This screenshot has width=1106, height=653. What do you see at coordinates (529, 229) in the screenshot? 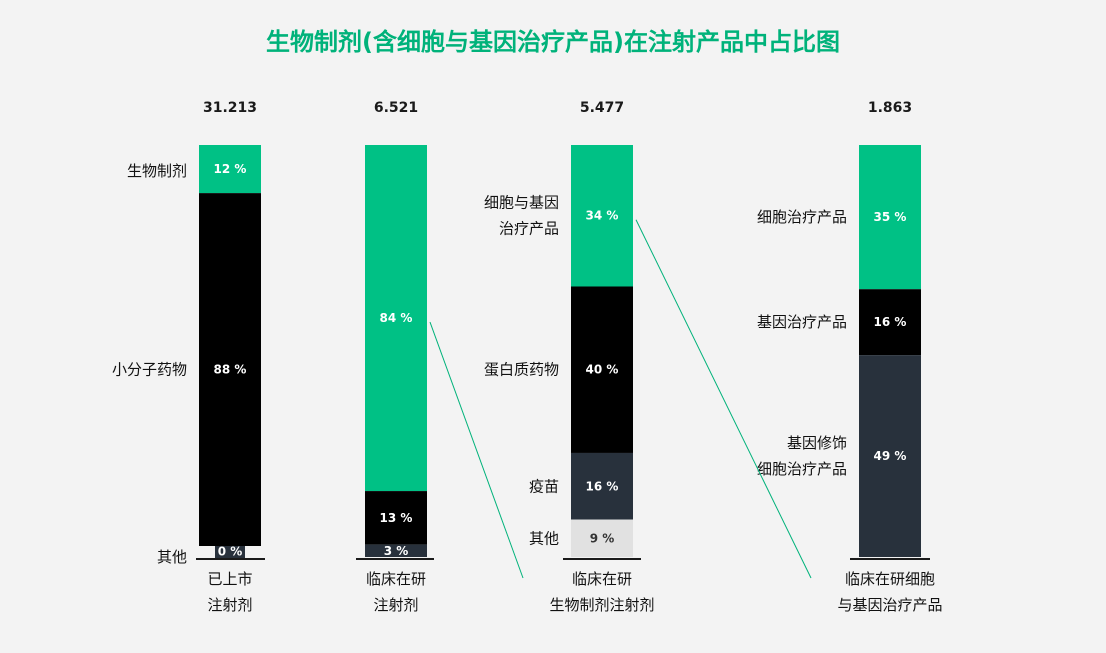
I see `segment-category-label: 治疗产品` at bounding box center [529, 229].